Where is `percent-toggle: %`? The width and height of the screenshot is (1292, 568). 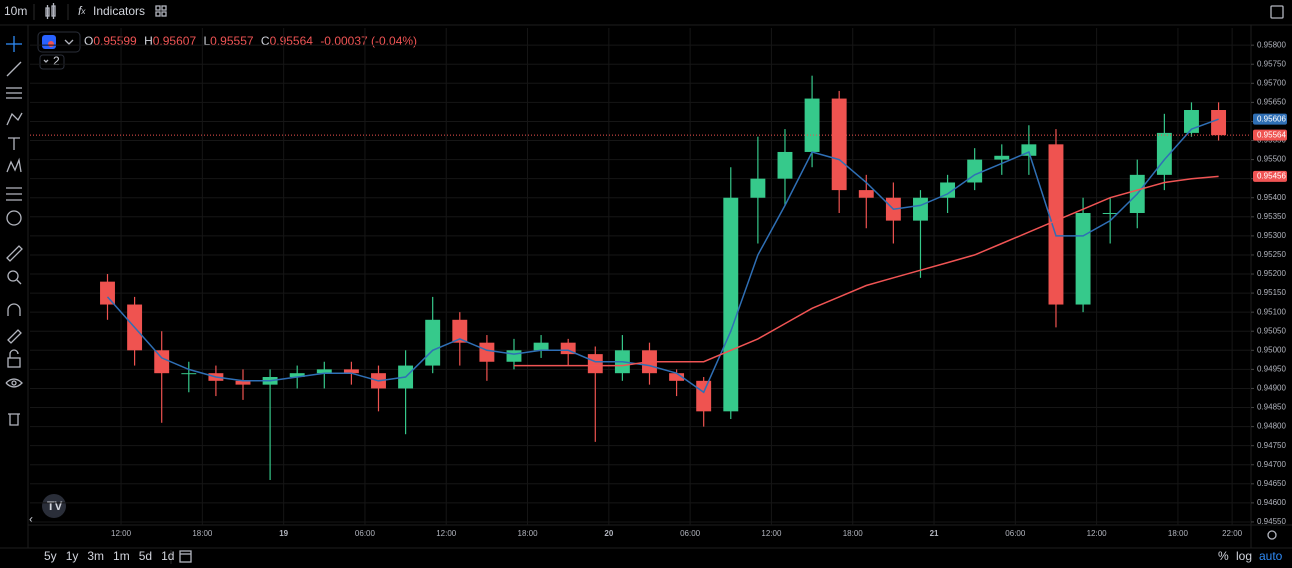 percent-toggle: % is located at coordinates (1223, 556).